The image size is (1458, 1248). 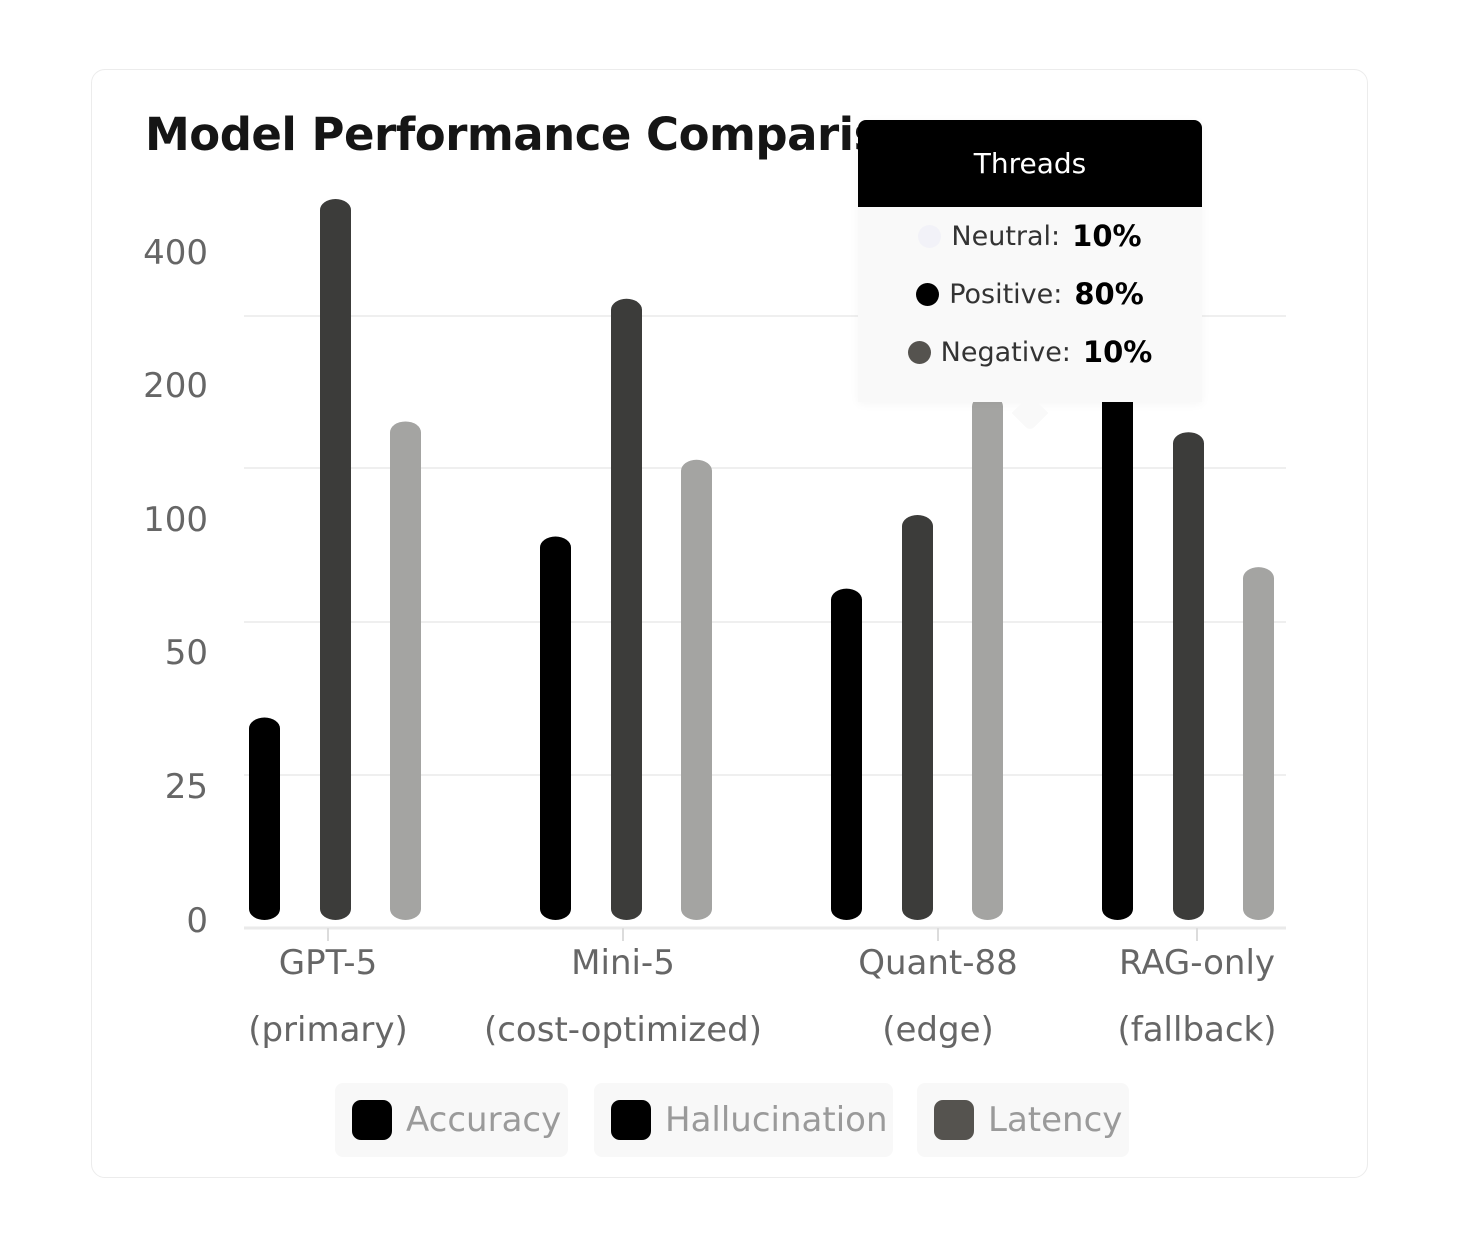 What do you see at coordinates (328, 1030) in the screenshot?
I see `x-tick-label: (primary)` at bounding box center [328, 1030].